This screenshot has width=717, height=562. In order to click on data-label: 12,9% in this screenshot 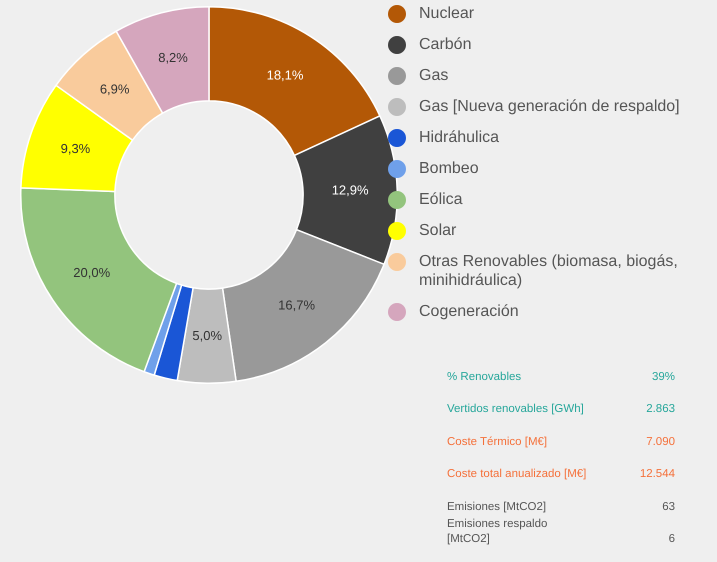, I will do `click(350, 190)`.